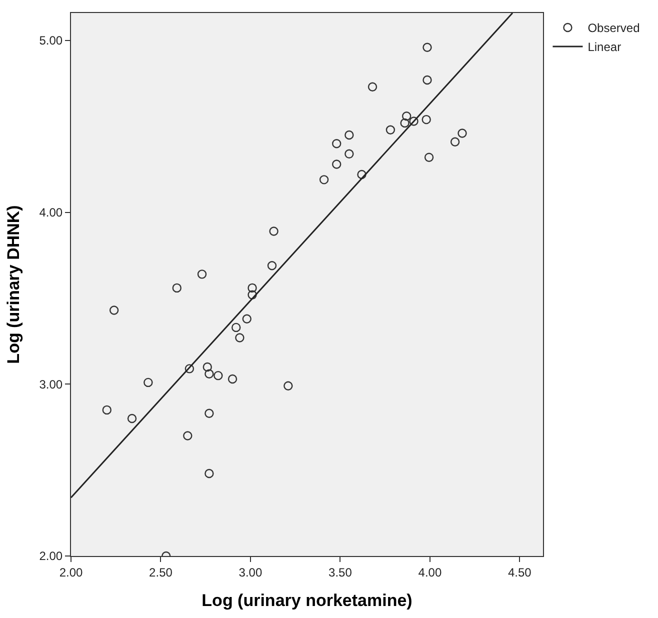 The width and height of the screenshot is (658, 618). What do you see at coordinates (520, 572) in the screenshot?
I see `x-tick-label: 4.50` at bounding box center [520, 572].